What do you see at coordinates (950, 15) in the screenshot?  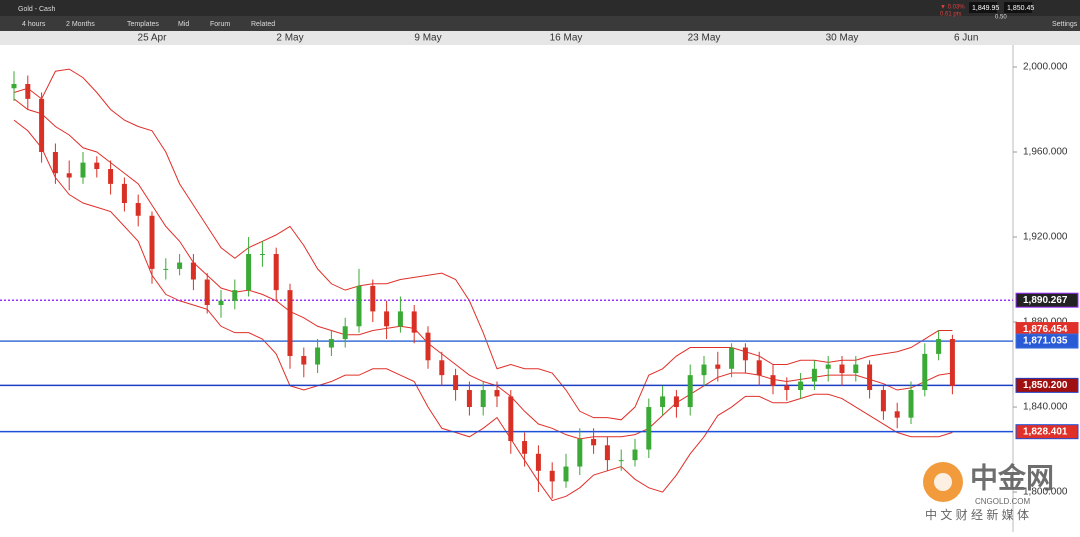 I see `change-pts: 0.61 pts` at bounding box center [950, 15].